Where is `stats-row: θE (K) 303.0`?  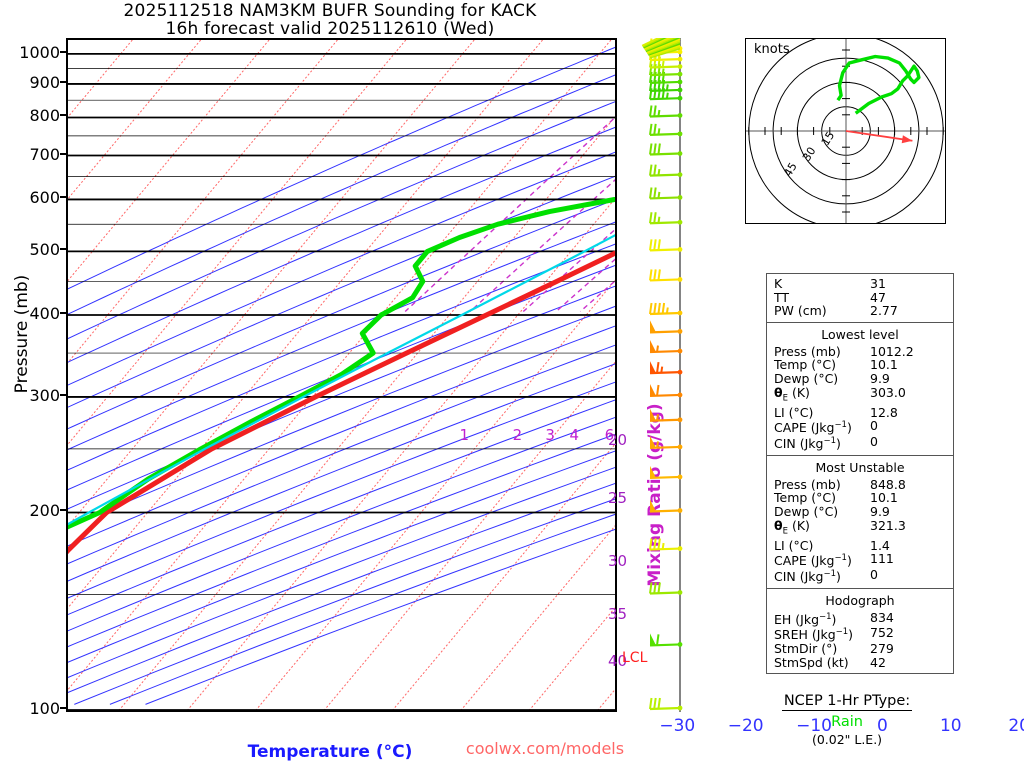
stats-row: θE (K) 303.0 is located at coordinates (860, 395).